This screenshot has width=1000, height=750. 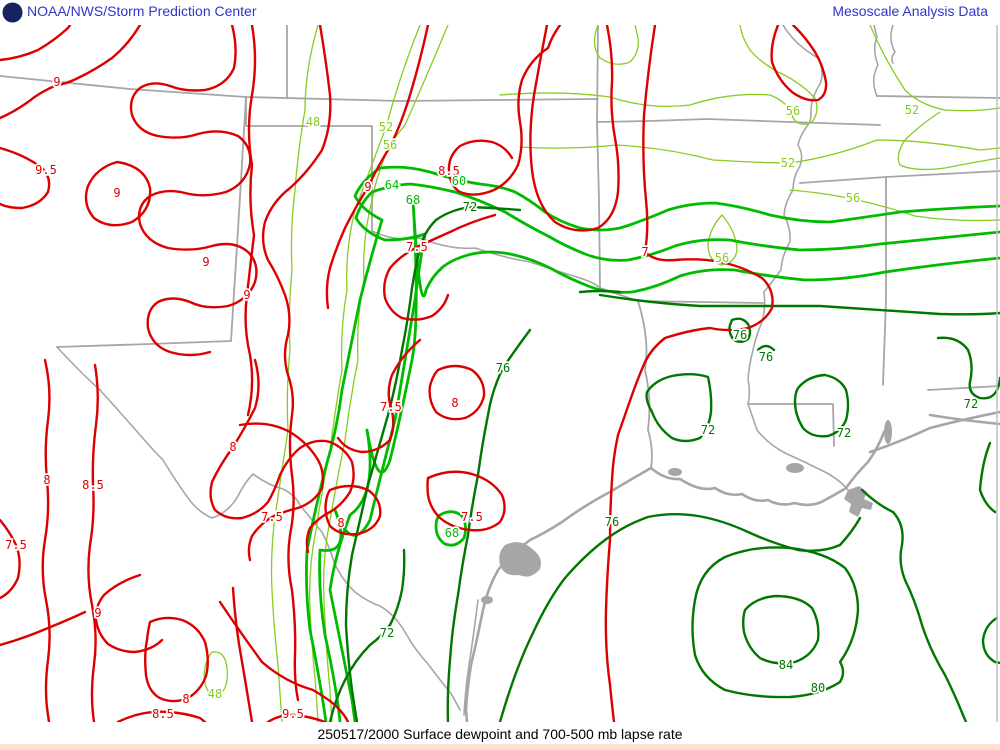 What do you see at coordinates (786, 665) in the screenshot?
I see `contour-label: 84` at bounding box center [786, 665].